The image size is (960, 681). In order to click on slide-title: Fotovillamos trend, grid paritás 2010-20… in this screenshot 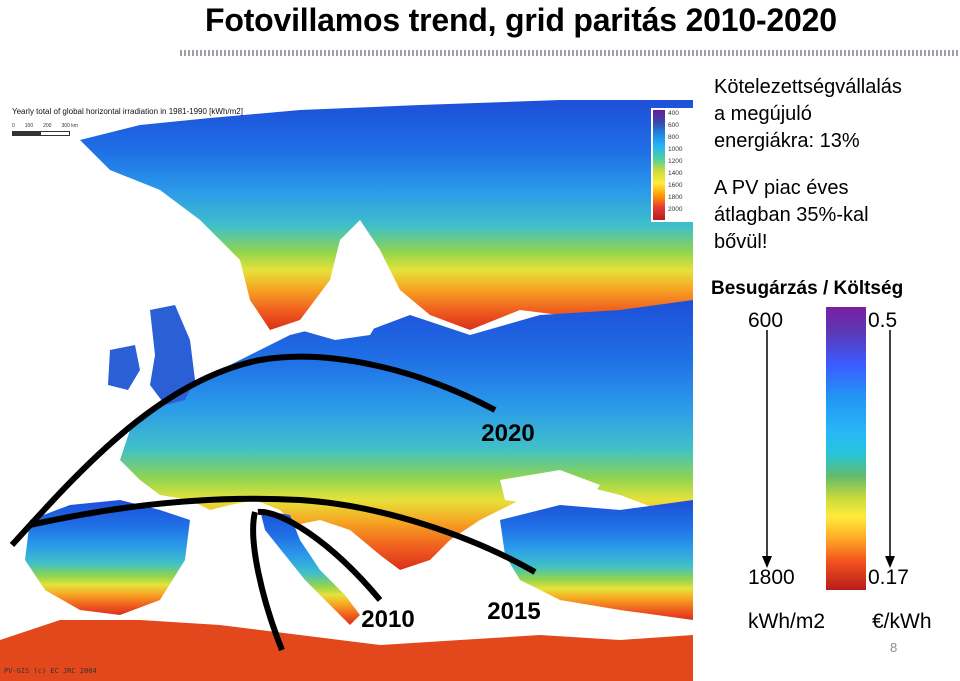, I will do `click(521, 20)`.